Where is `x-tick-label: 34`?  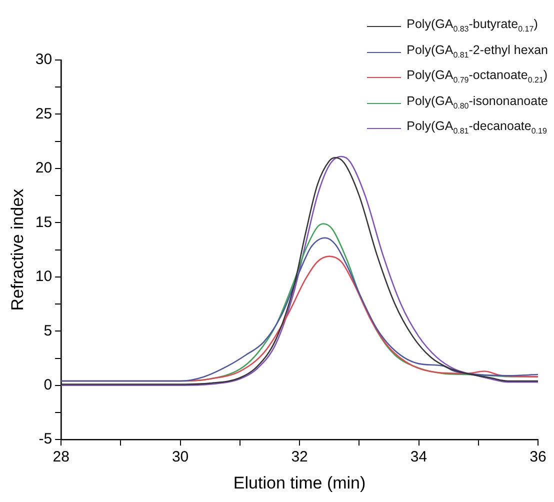
x-tick-label: 34 is located at coordinates (419, 457).